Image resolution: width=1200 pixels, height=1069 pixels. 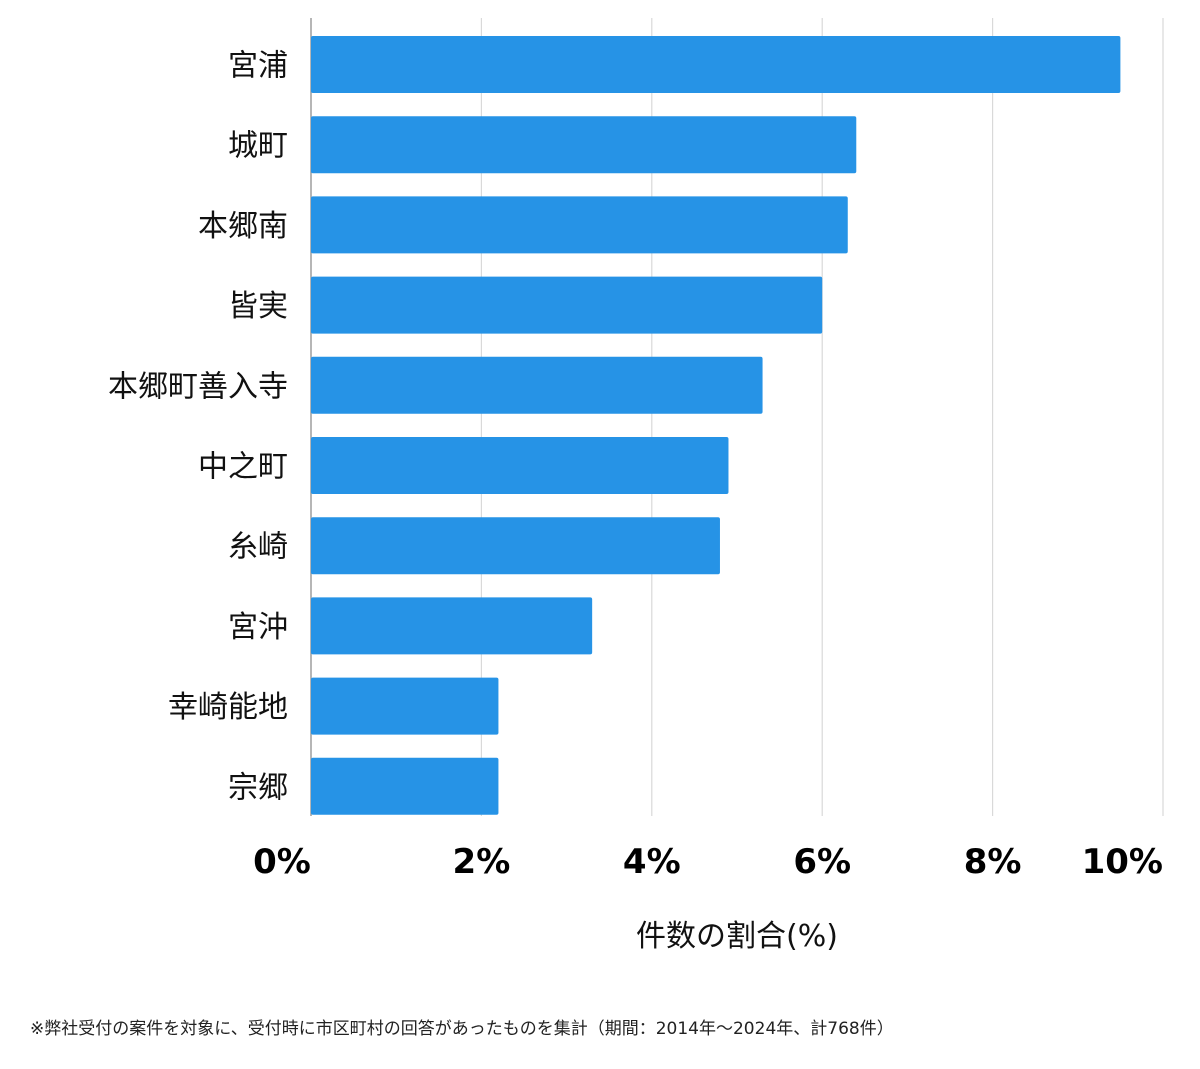 What do you see at coordinates (198, 386) in the screenshot?
I see `category-label: 本郷町善入寺` at bounding box center [198, 386].